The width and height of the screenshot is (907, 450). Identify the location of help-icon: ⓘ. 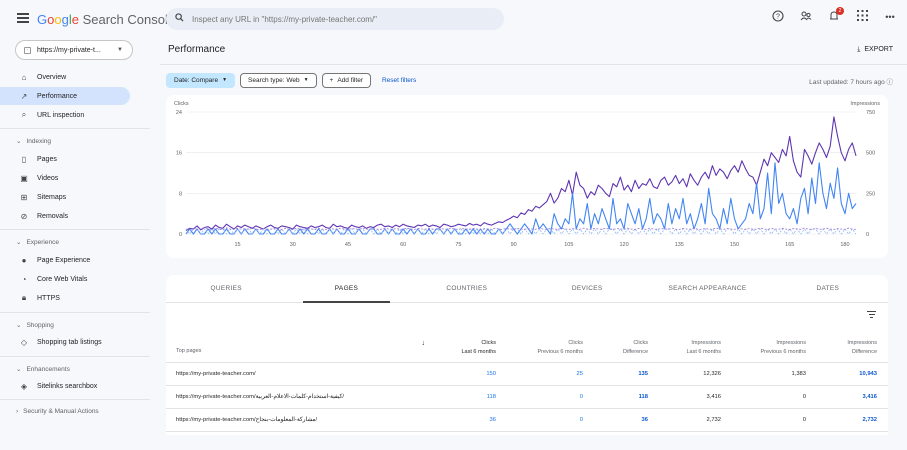
(890, 82).